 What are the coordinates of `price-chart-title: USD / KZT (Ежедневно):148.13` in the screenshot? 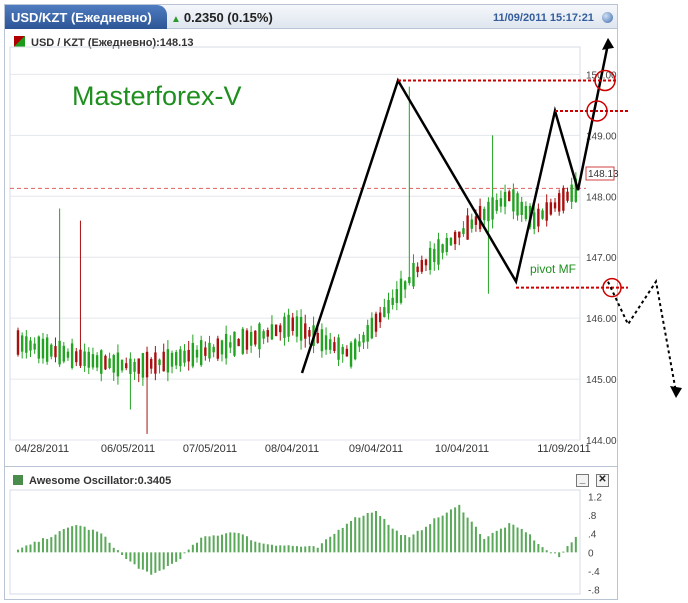 It's located at (103, 42).